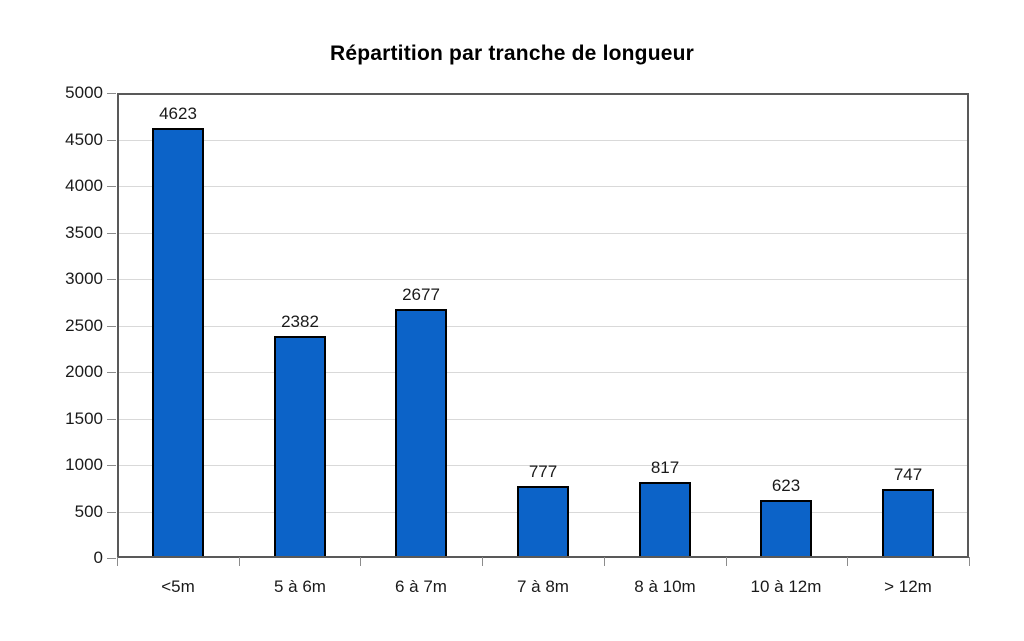  I want to click on bar-7 à 8m, so click(543, 522).